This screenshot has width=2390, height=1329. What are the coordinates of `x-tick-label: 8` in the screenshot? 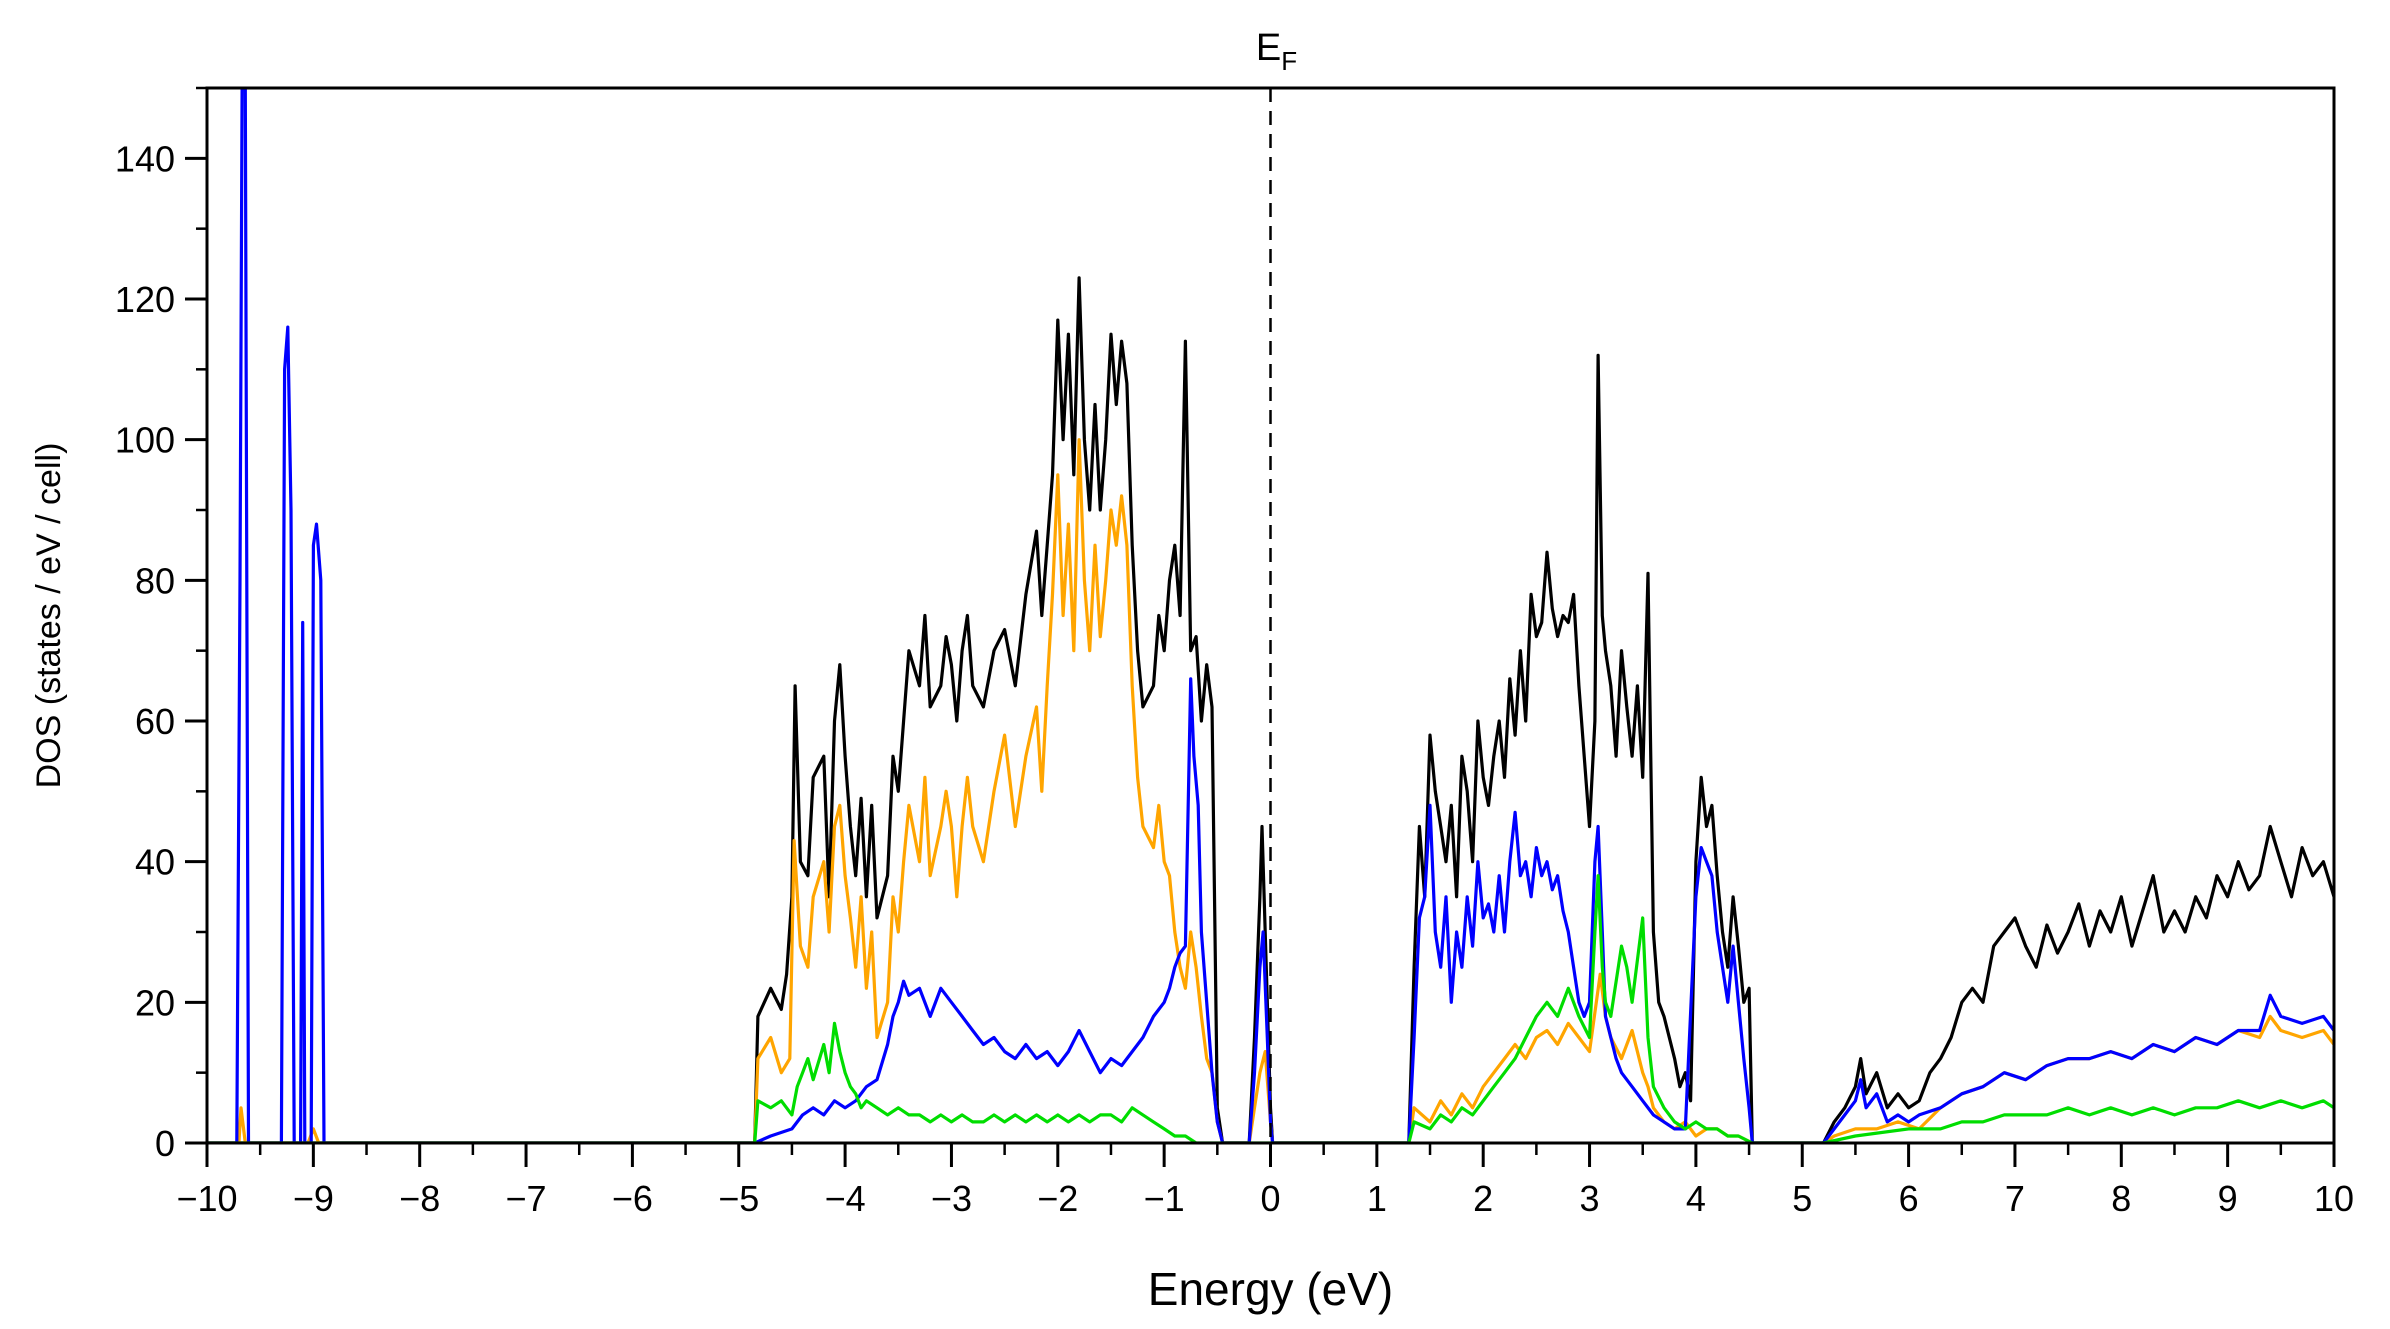 It's located at (2121, 1198).